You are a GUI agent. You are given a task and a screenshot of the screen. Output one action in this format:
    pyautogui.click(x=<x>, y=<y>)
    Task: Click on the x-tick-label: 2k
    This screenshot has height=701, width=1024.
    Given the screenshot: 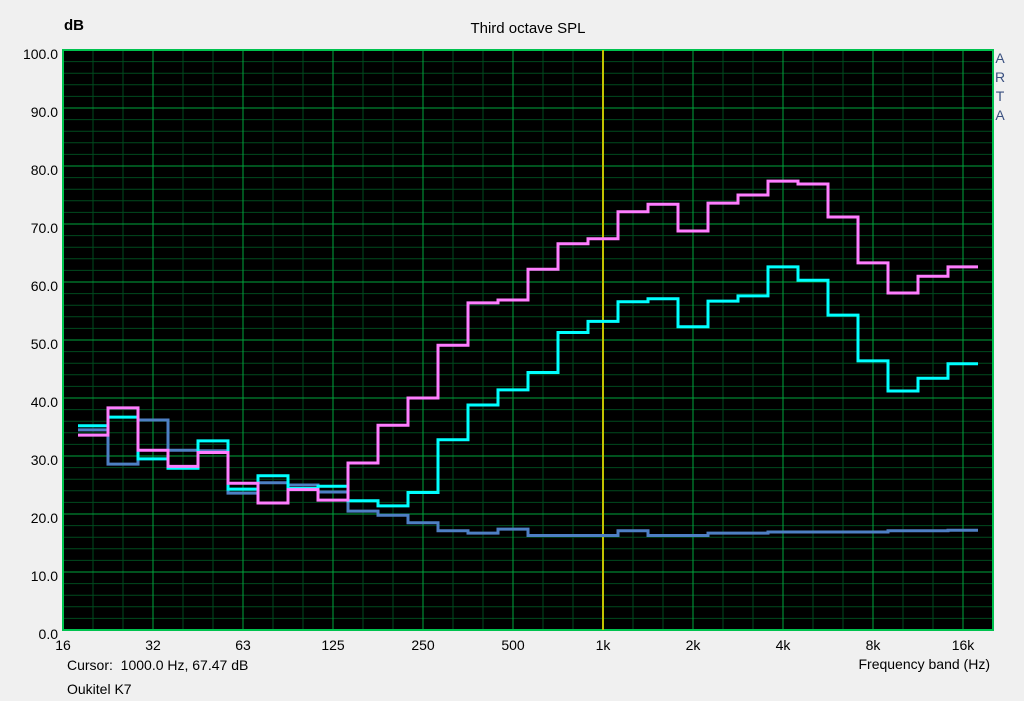 What is the action you would take?
    pyautogui.click(x=693, y=645)
    